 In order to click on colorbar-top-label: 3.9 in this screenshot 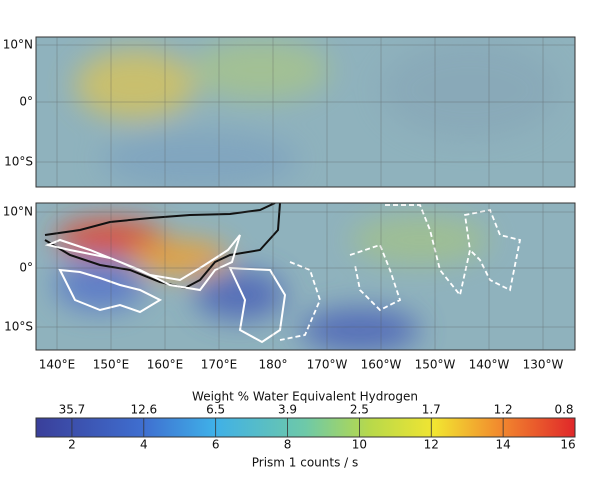, I will do `click(287, 410)`.